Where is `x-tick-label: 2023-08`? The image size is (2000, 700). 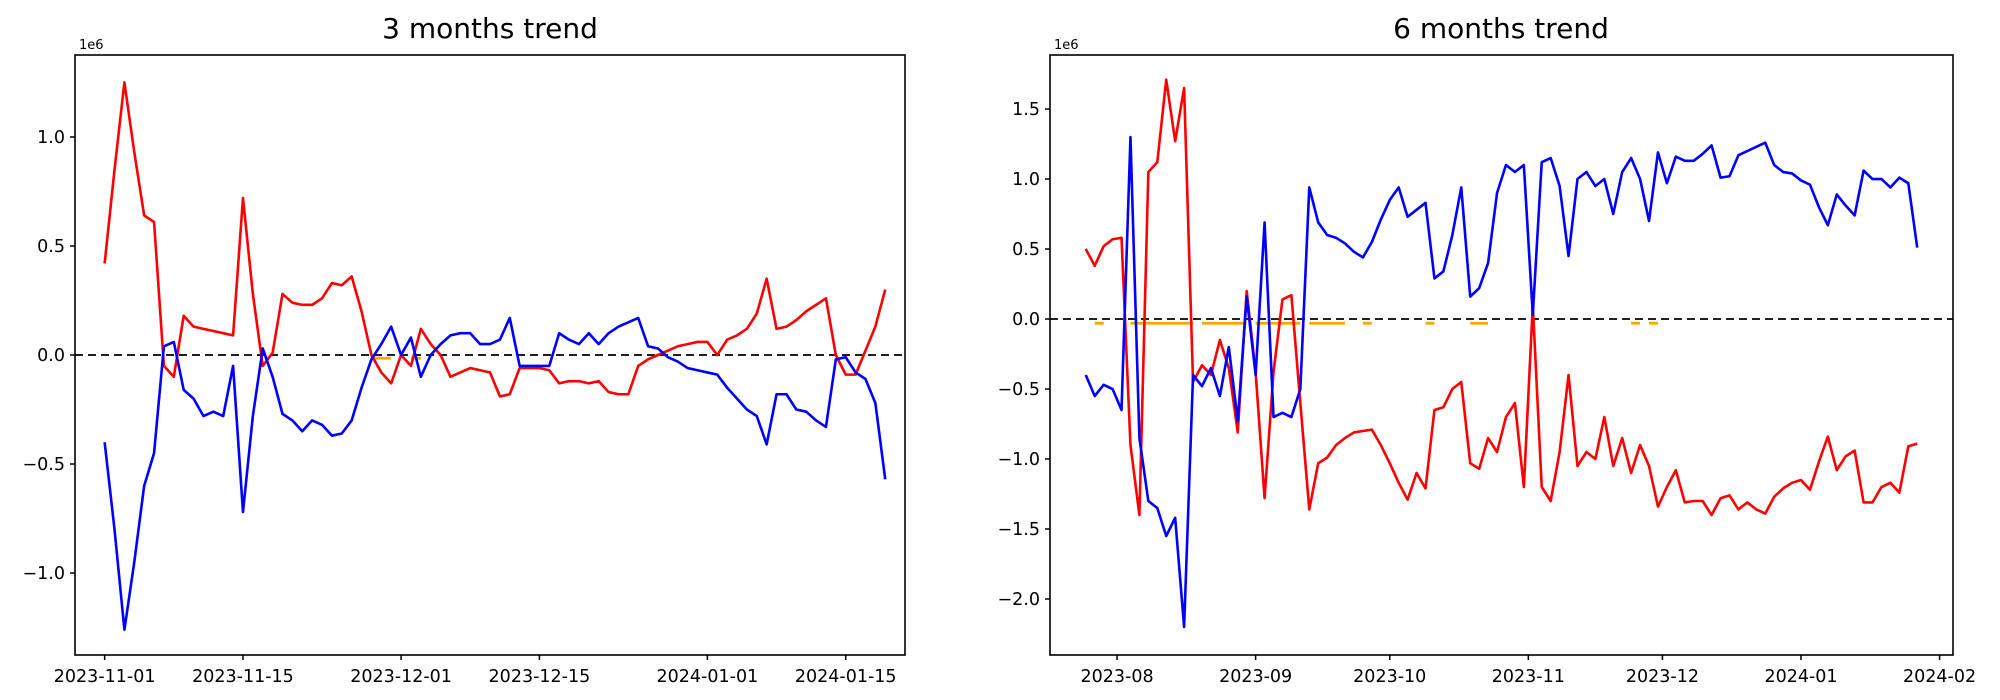
x-tick-label: 2023-08 is located at coordinates (1116, 677).